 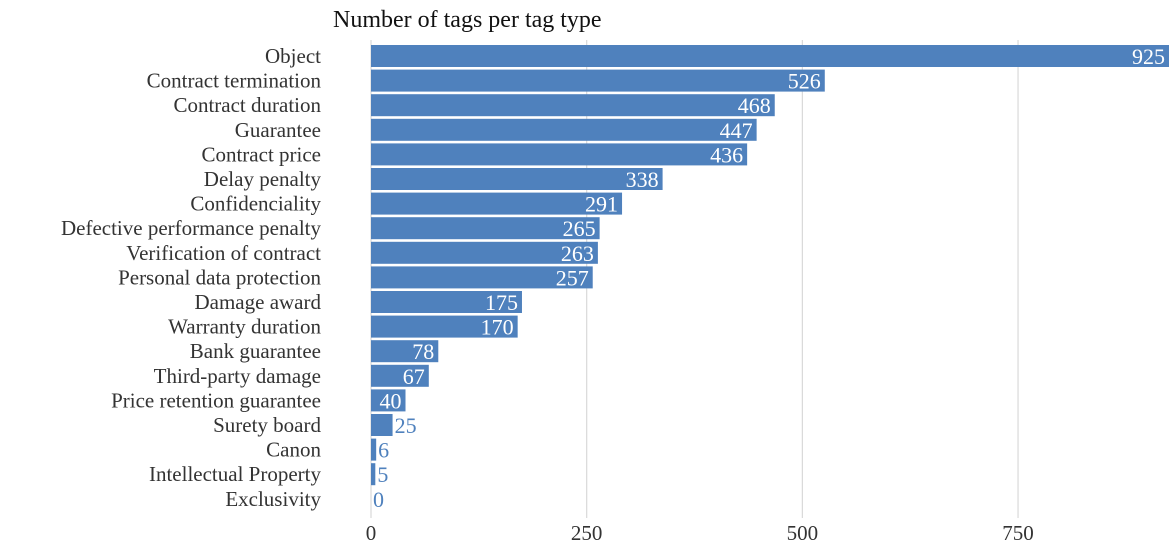 I want to click on category-label-exclusivity: Exclusivity, so click(x=273, y=499).